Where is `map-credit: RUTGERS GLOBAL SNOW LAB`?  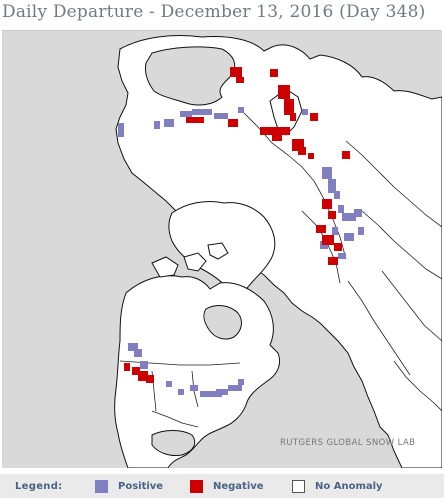 map-credit: RUTGERS GLOBAL SNOW LAB is located at coordinates (347, 443).